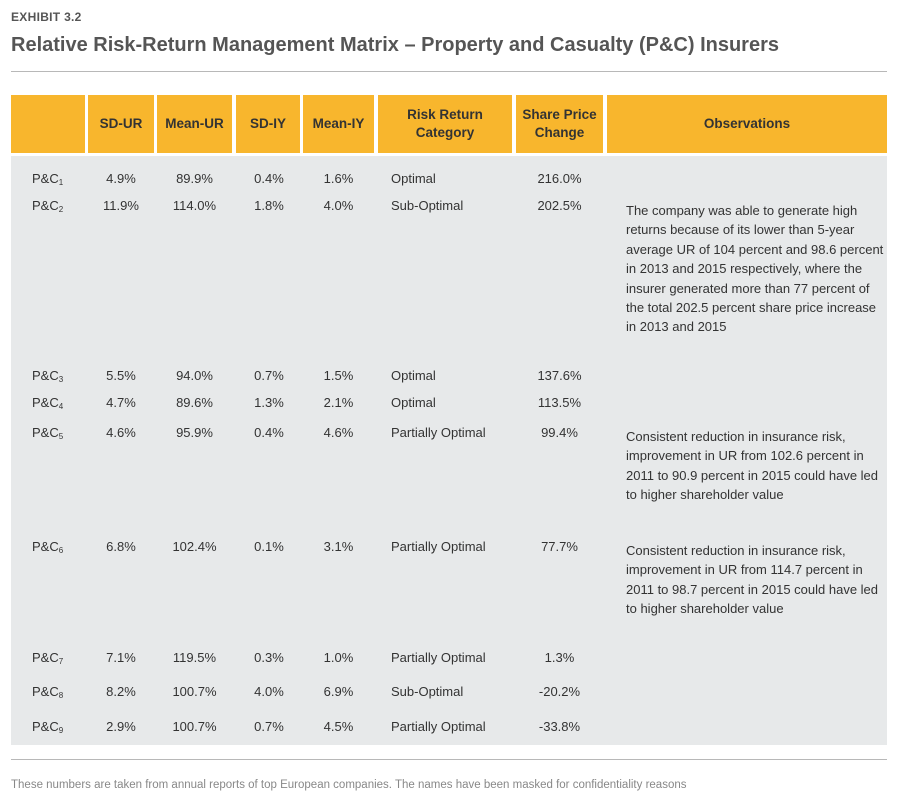  What do you see at coordinates (559, 114) in the screenshot?
I see `header-spc-line1: Share Price` at bounding box center [559, 114].